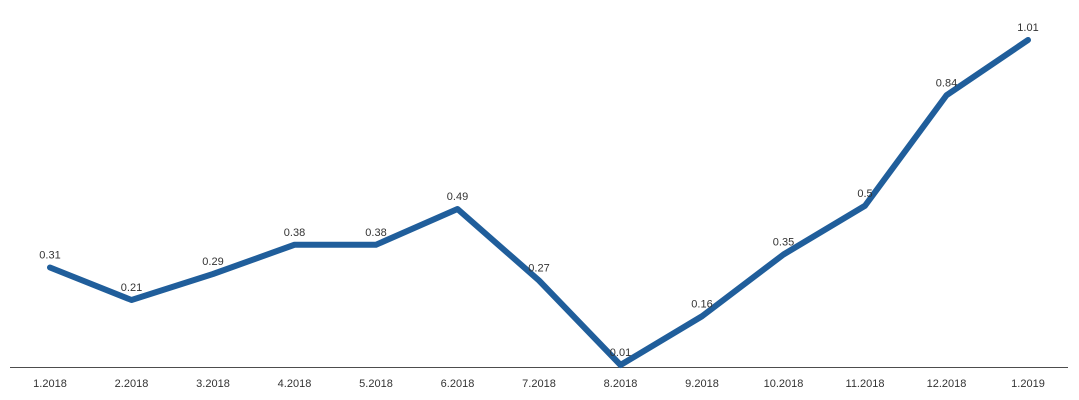 The width and height of the screenshot is (1079, 400). I want to click on data-label: 0.27, so click(538, 269).